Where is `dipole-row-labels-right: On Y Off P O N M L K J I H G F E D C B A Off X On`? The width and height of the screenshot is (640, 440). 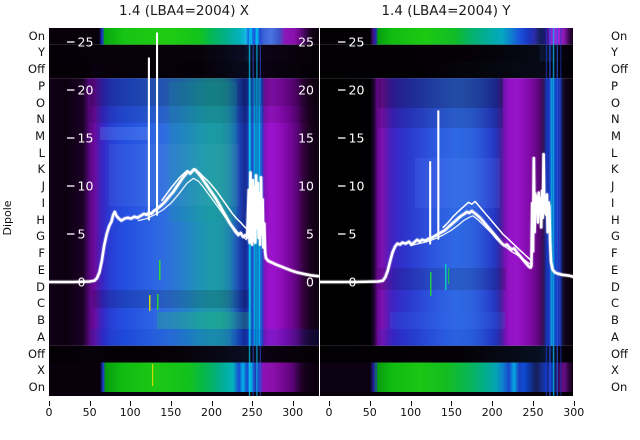 dipole-row-labels-right: On Y Off P O N M L K J I H G F E D C B A Off X On is located at coordinates (625, 212).